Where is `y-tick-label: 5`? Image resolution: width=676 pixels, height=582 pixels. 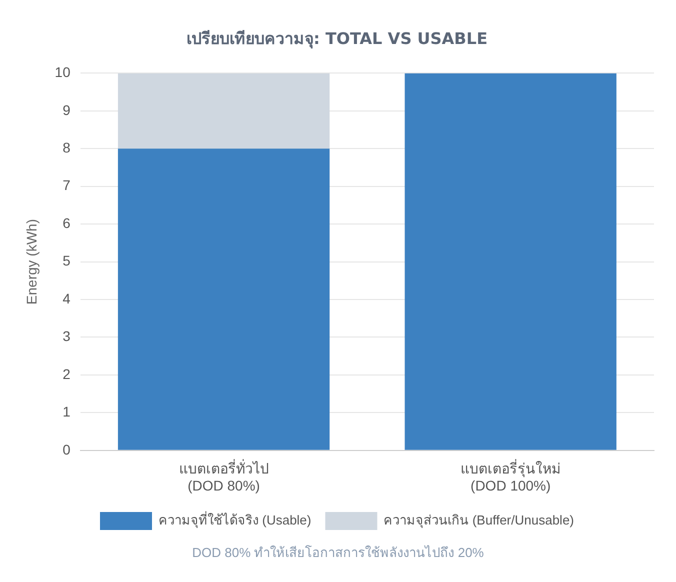 y-tick-label: 5 is located at coordinates (66, 260).